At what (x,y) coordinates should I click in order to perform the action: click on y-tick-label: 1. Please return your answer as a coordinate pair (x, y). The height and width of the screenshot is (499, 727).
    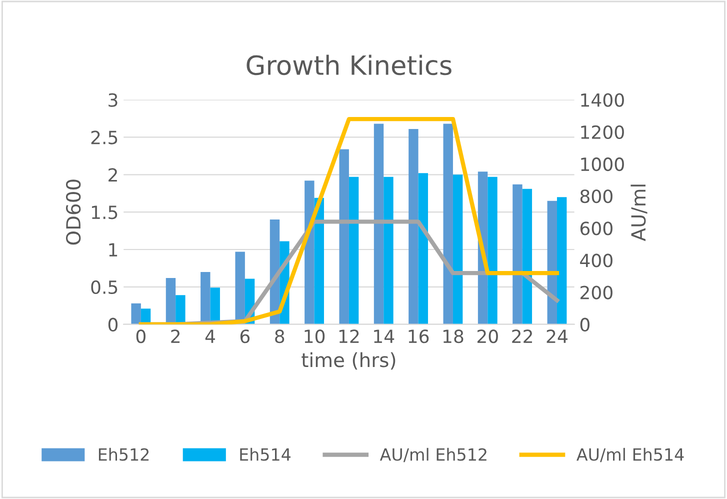
    Looking at the image, I should click on (113, 249).